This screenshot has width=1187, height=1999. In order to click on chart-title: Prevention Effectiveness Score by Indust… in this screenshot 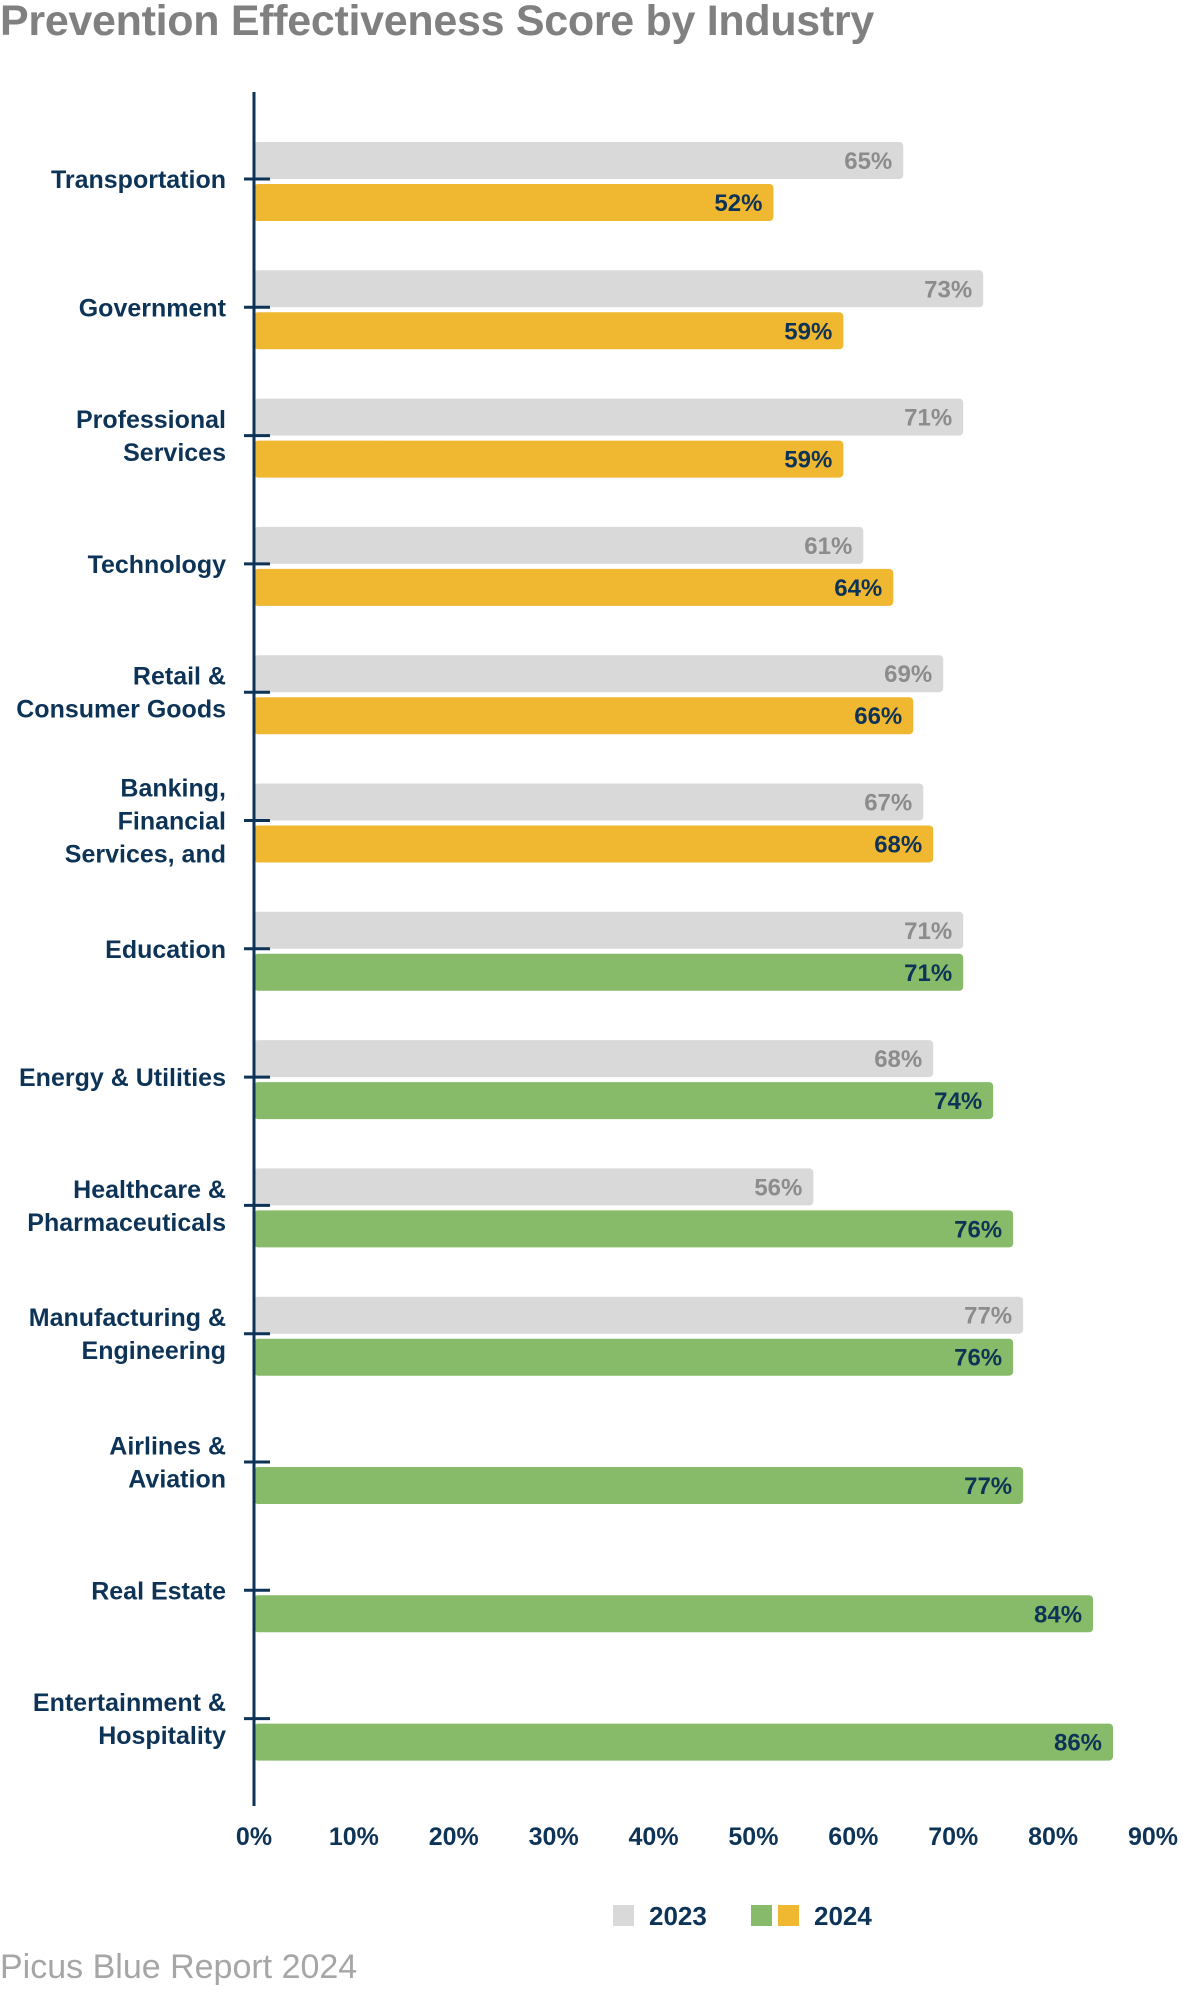, I will do `click(437, 22)`.